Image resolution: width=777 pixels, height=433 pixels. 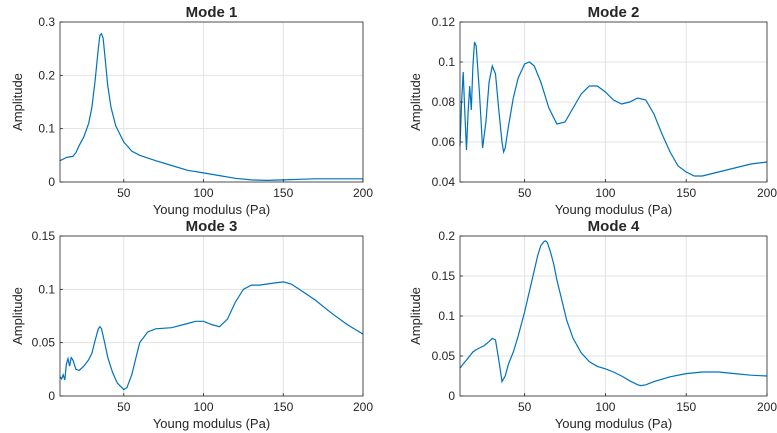 I want to click on chart-title: Mode 4, so click(x=614, y=226).